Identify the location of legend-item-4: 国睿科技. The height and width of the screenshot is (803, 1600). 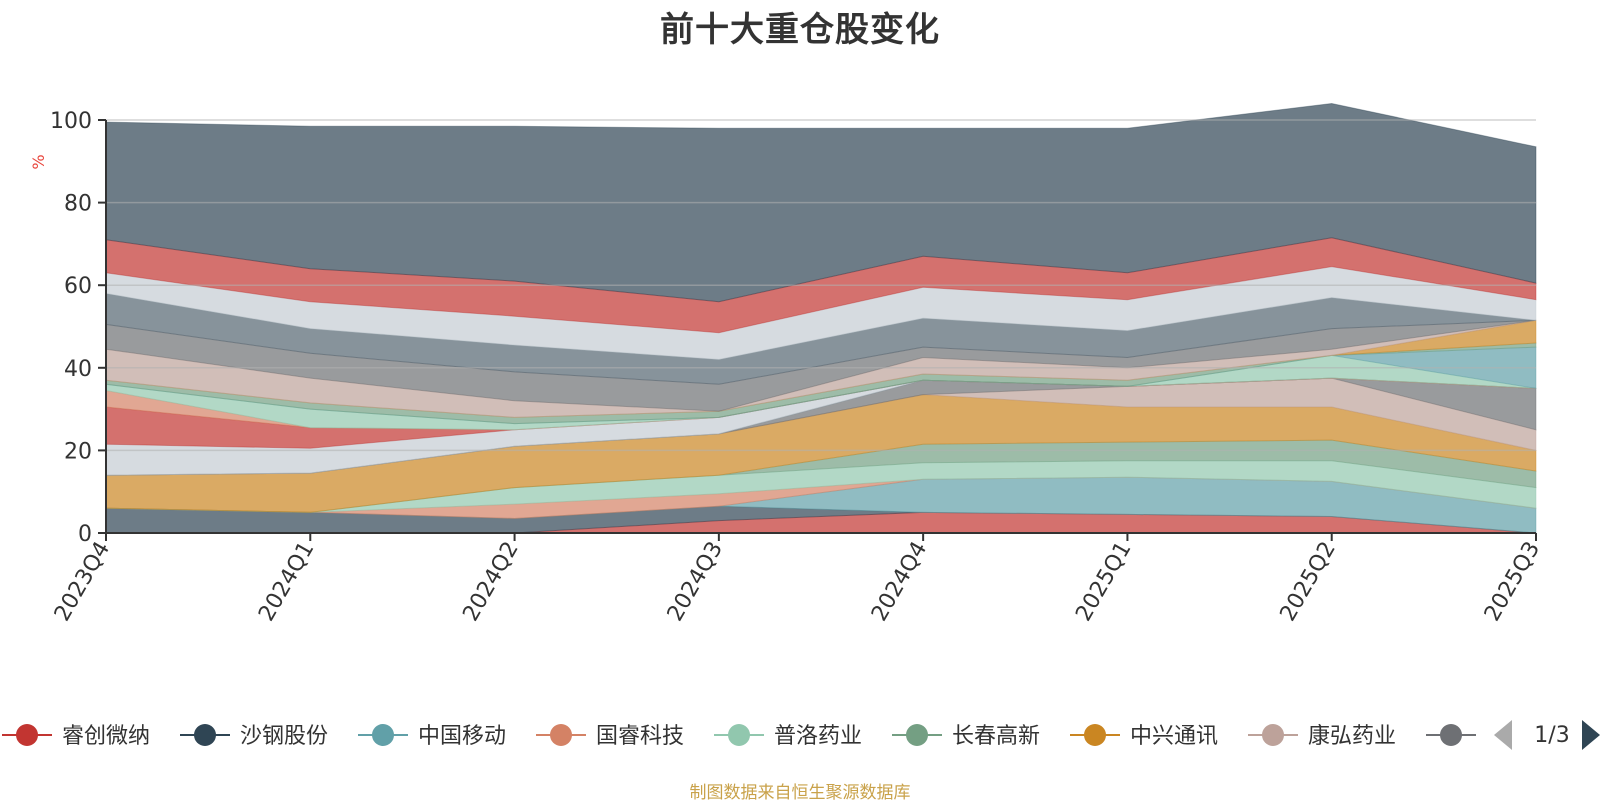
(610, 736).